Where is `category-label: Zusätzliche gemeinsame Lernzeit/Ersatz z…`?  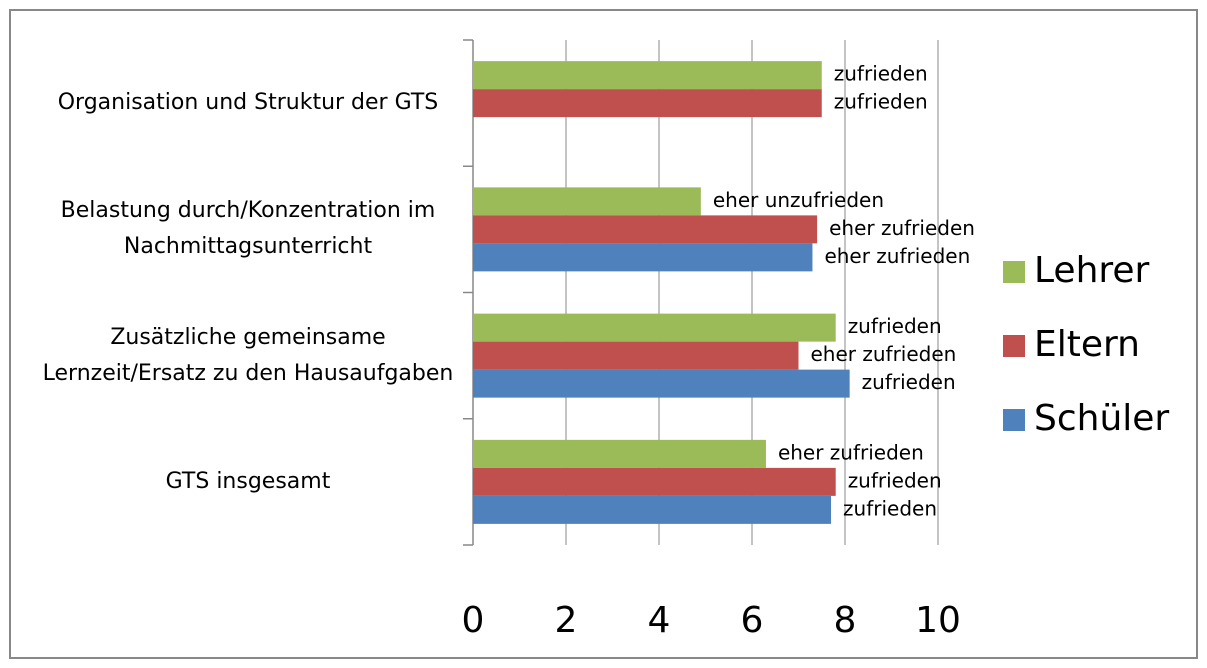 category-label: Zusätzliche gemeinsame Lernzeit/Ersatz z… is located at coordinates (248, 355).